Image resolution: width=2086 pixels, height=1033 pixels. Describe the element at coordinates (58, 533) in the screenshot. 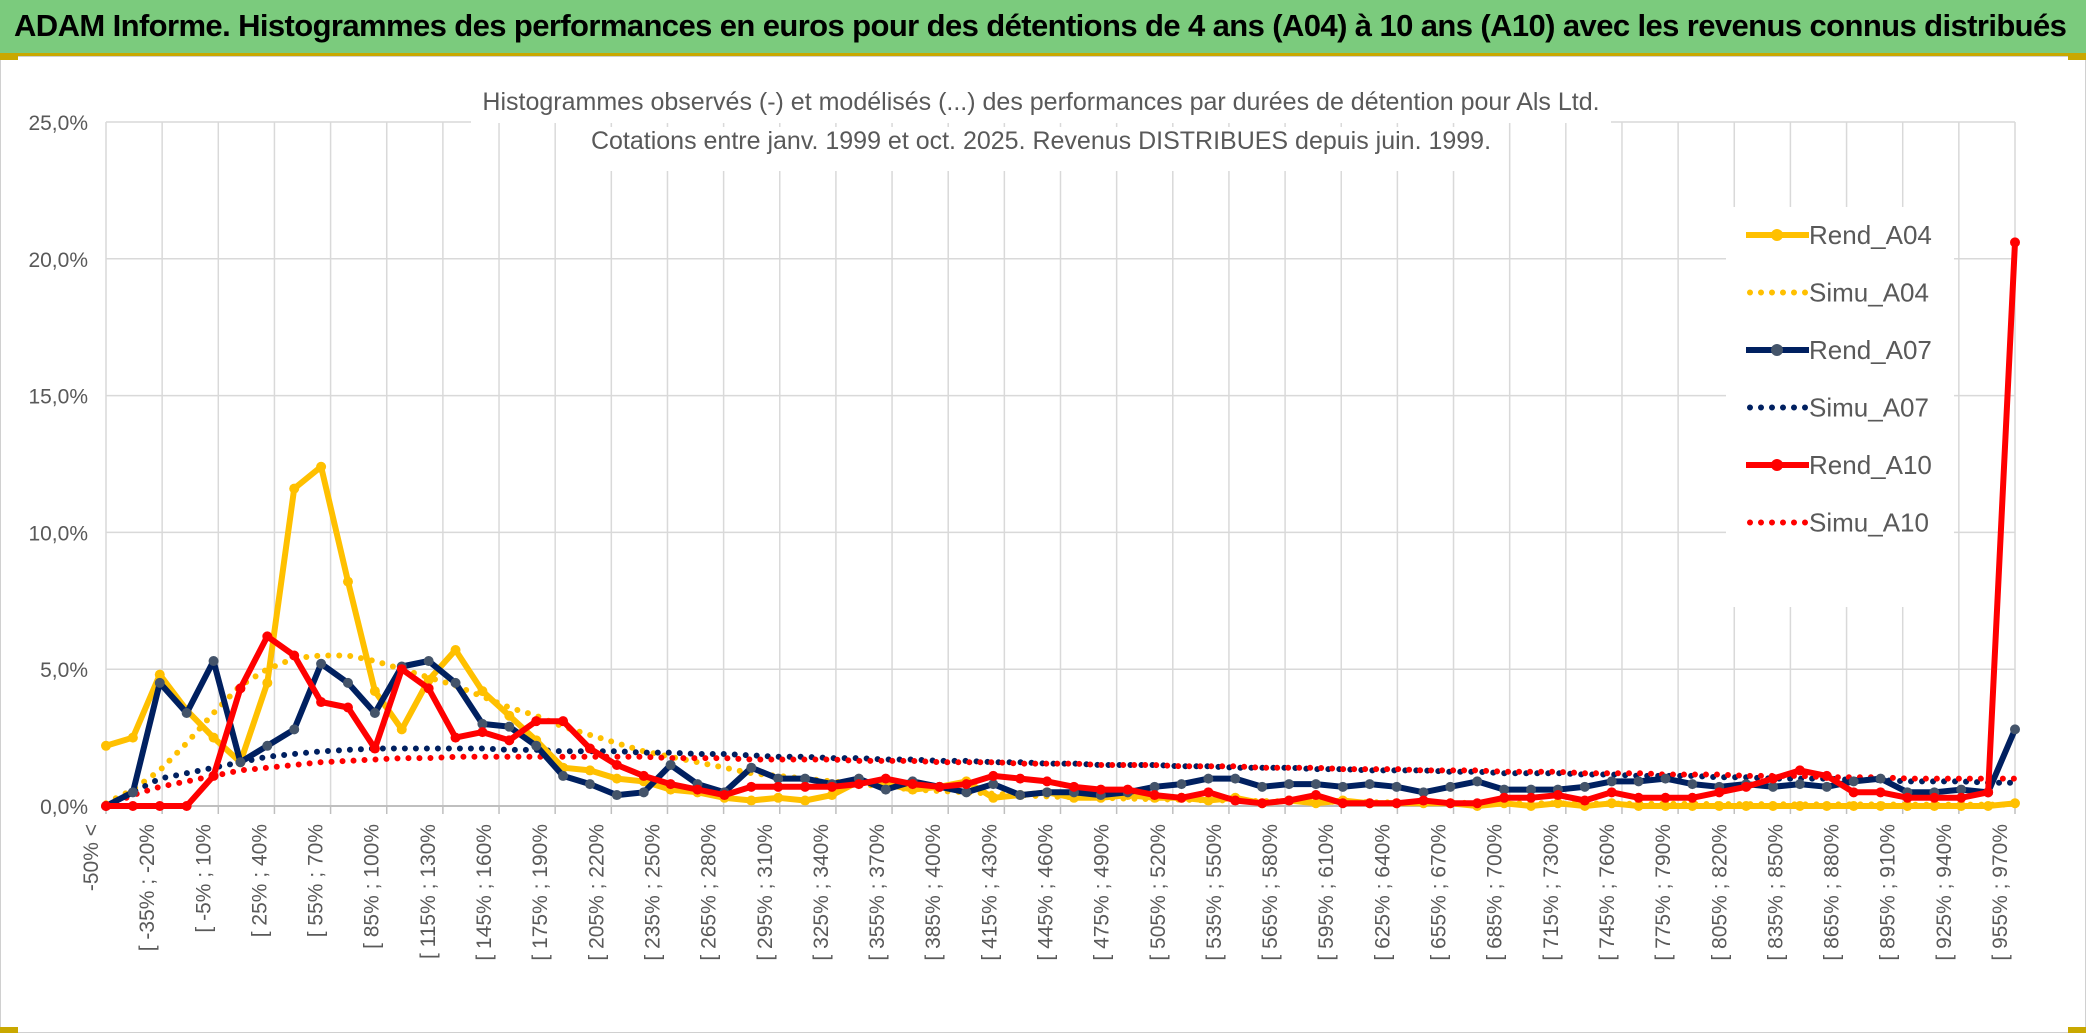

I see `y-tick-label: 10,0%` at that location.